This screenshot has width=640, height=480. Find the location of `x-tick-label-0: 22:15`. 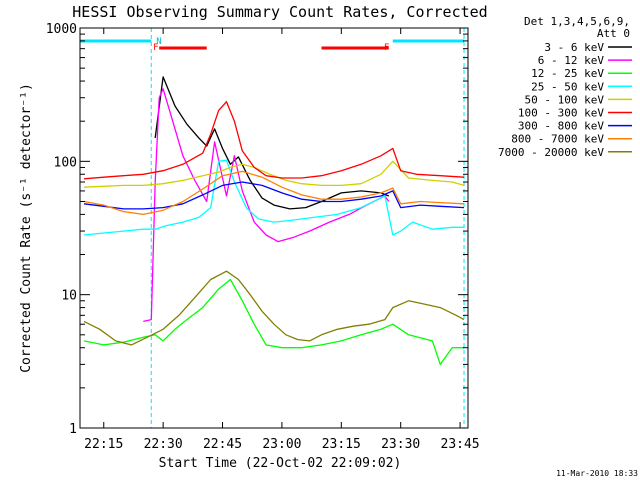

x-tick-label-0: 22:15 is located at coordinates (103, 444).